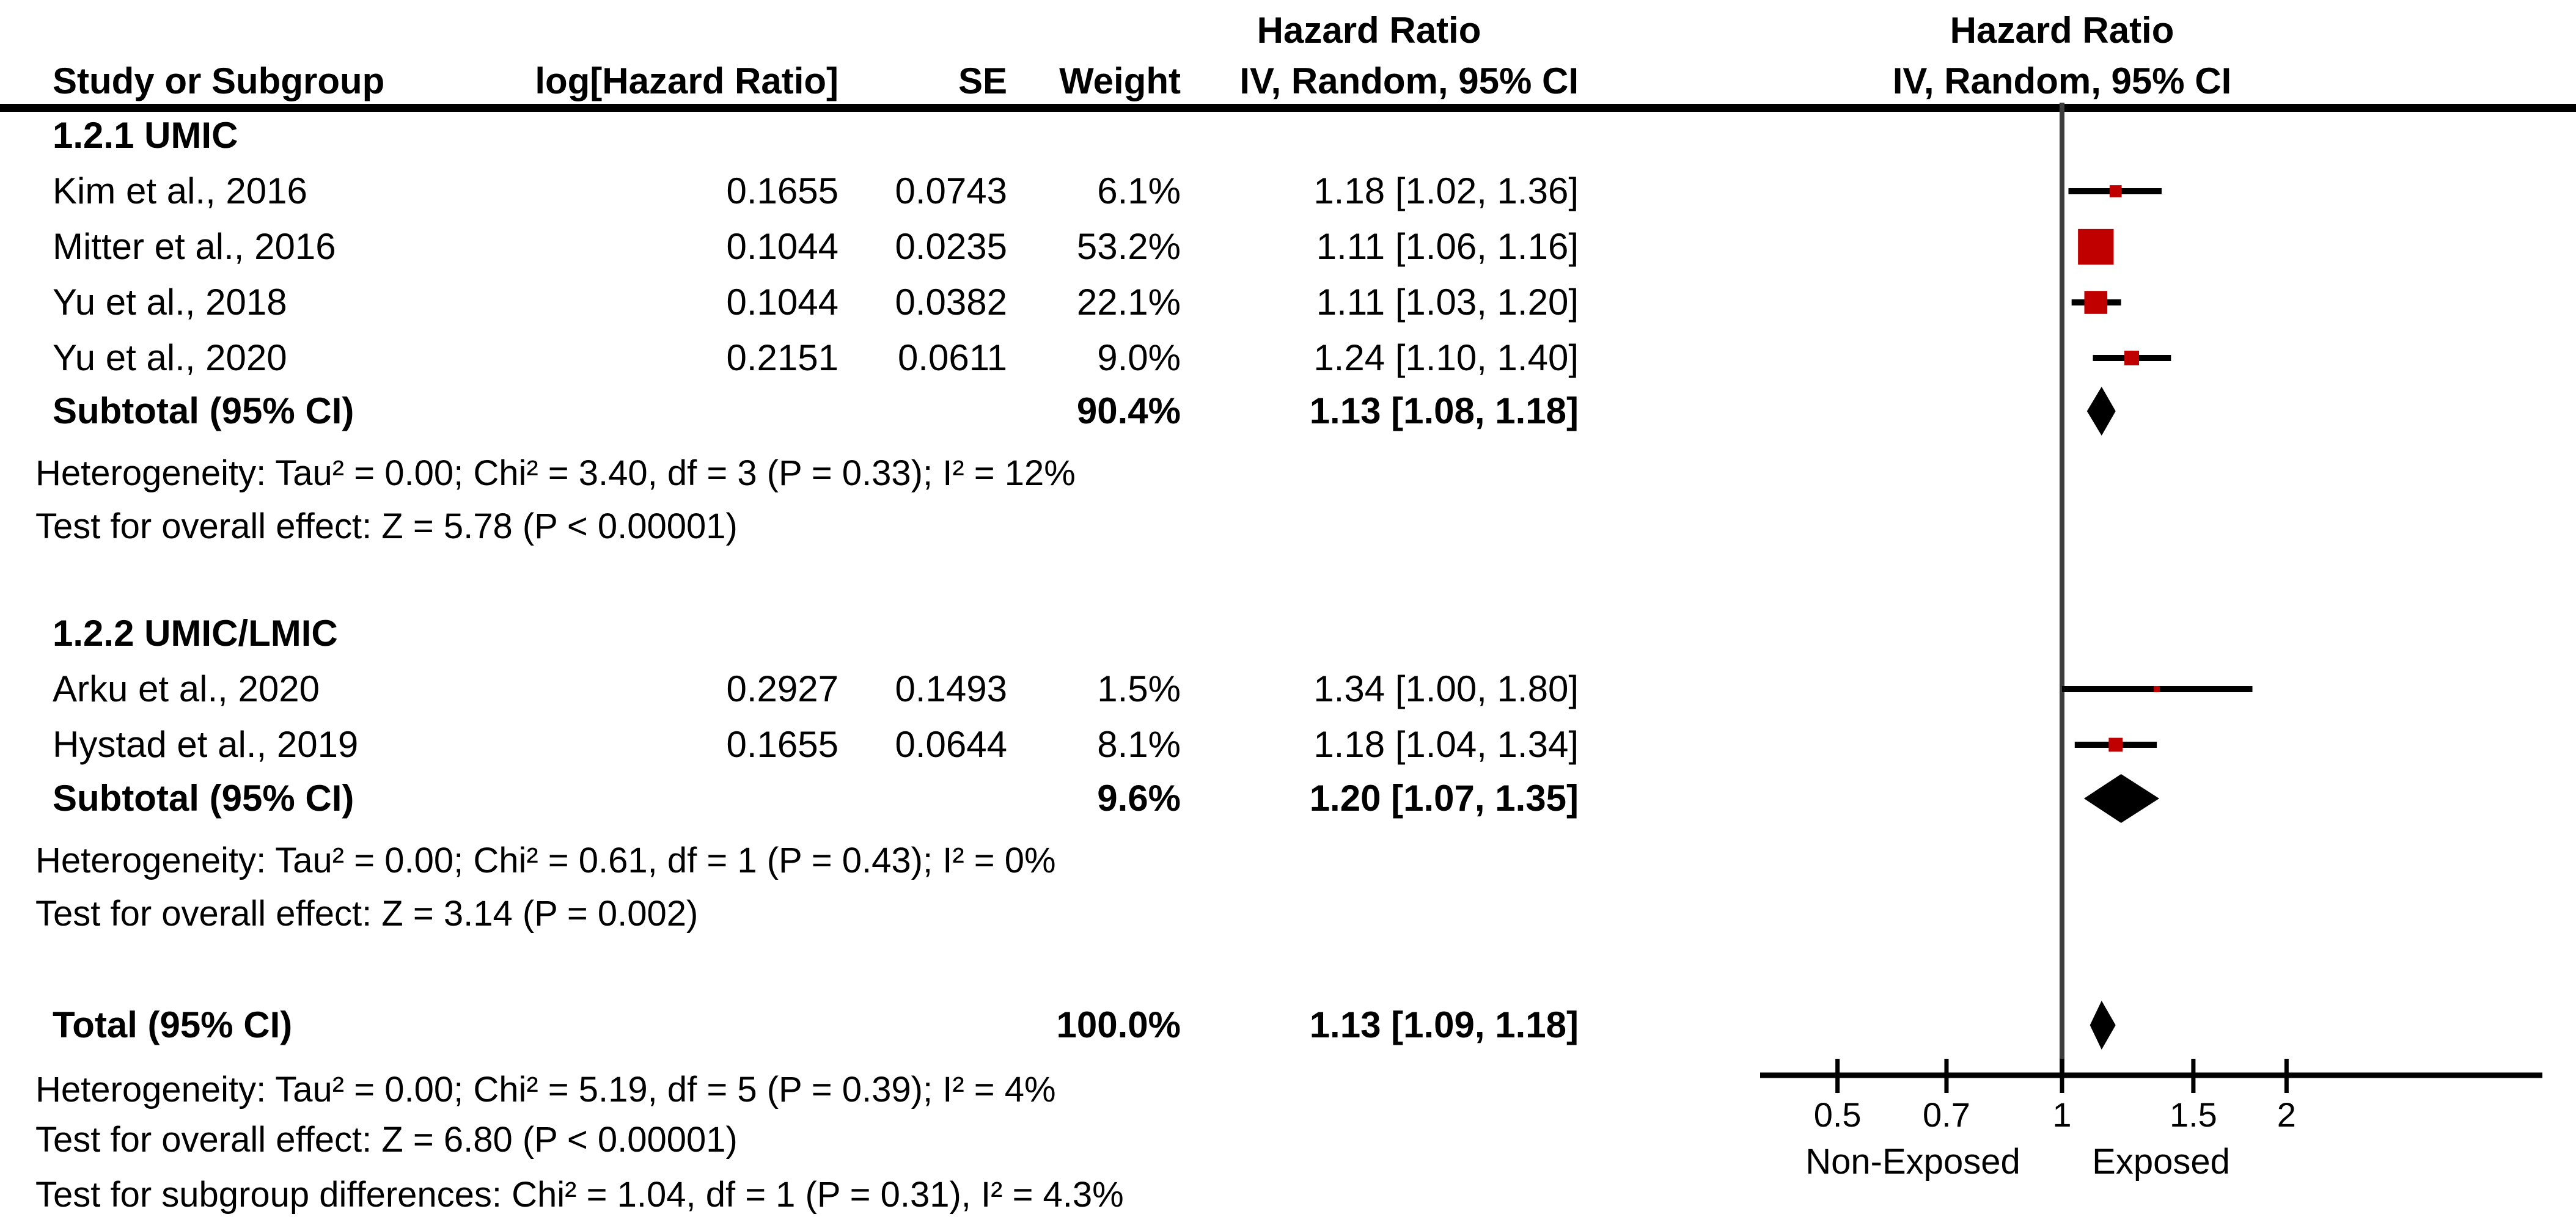 The image size is (2576, 1228). I want to click on study-row-weight: 9.0%, so click(1139, 358).